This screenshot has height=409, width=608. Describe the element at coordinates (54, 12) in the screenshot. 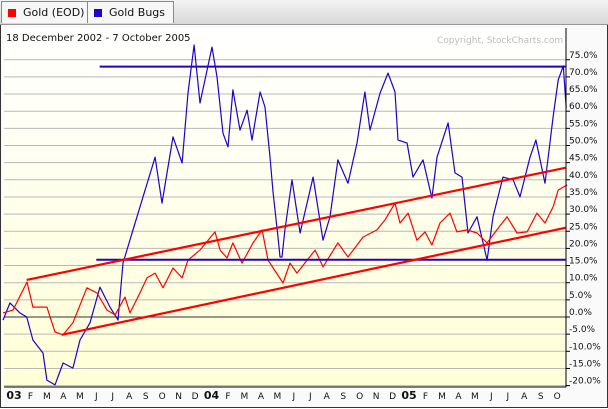

I see `tab-label: Gold (EOD)` at that location.